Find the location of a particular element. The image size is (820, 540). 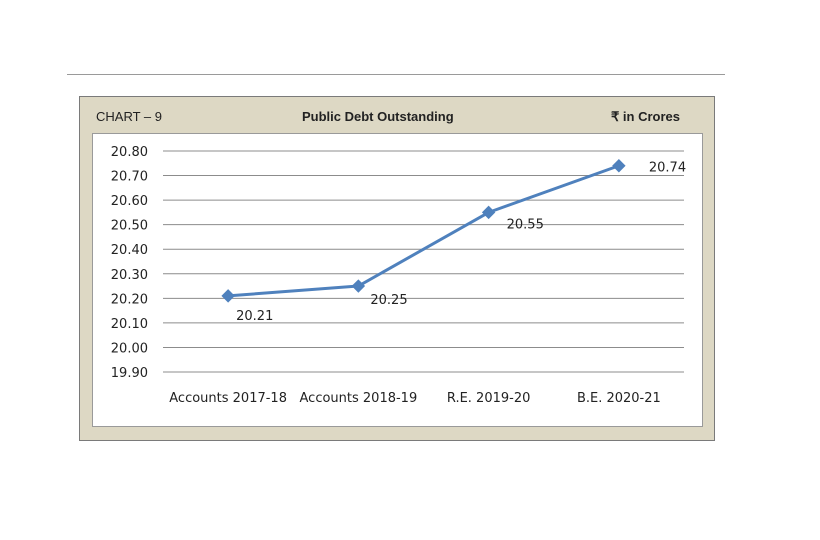

chart-number: CHART – 9 is located at coordinates (129, 116).